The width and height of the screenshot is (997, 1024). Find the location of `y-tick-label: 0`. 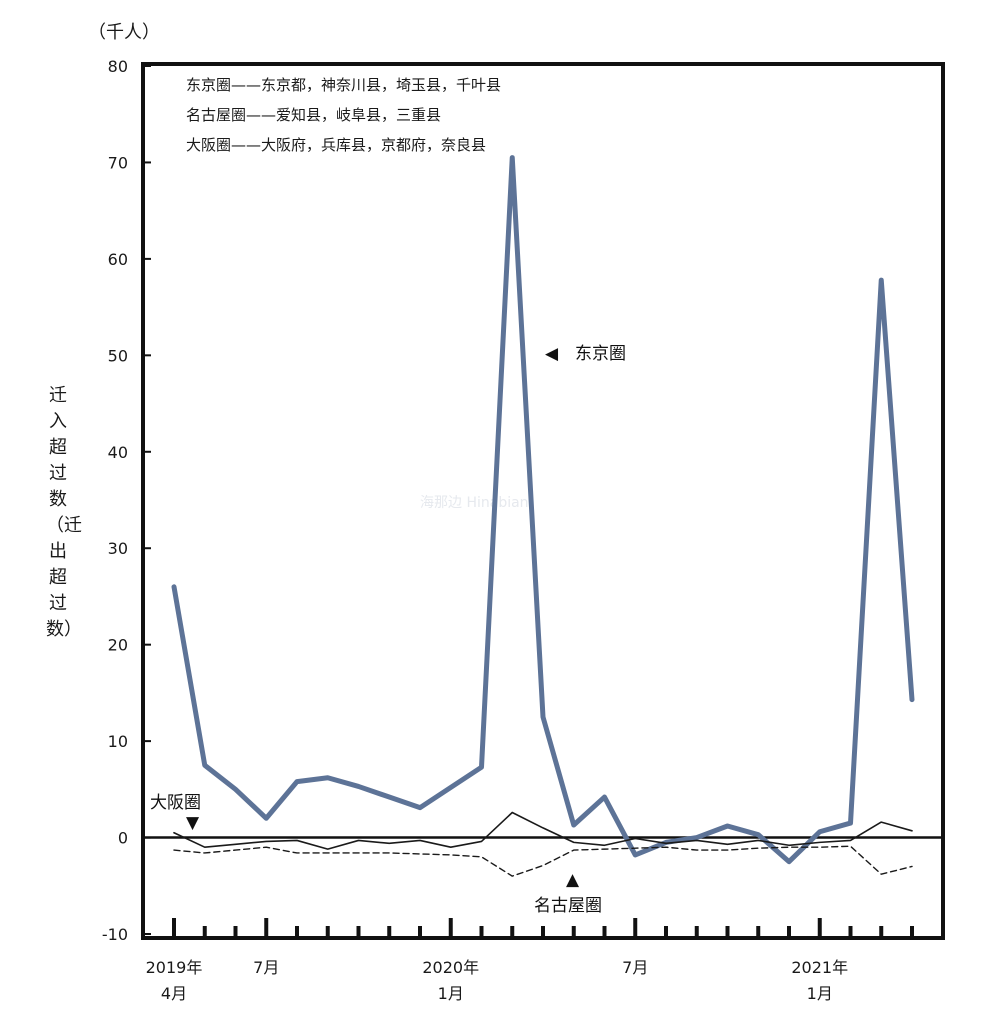

y-tick-label: 0 is located at coordinates (123, 838).